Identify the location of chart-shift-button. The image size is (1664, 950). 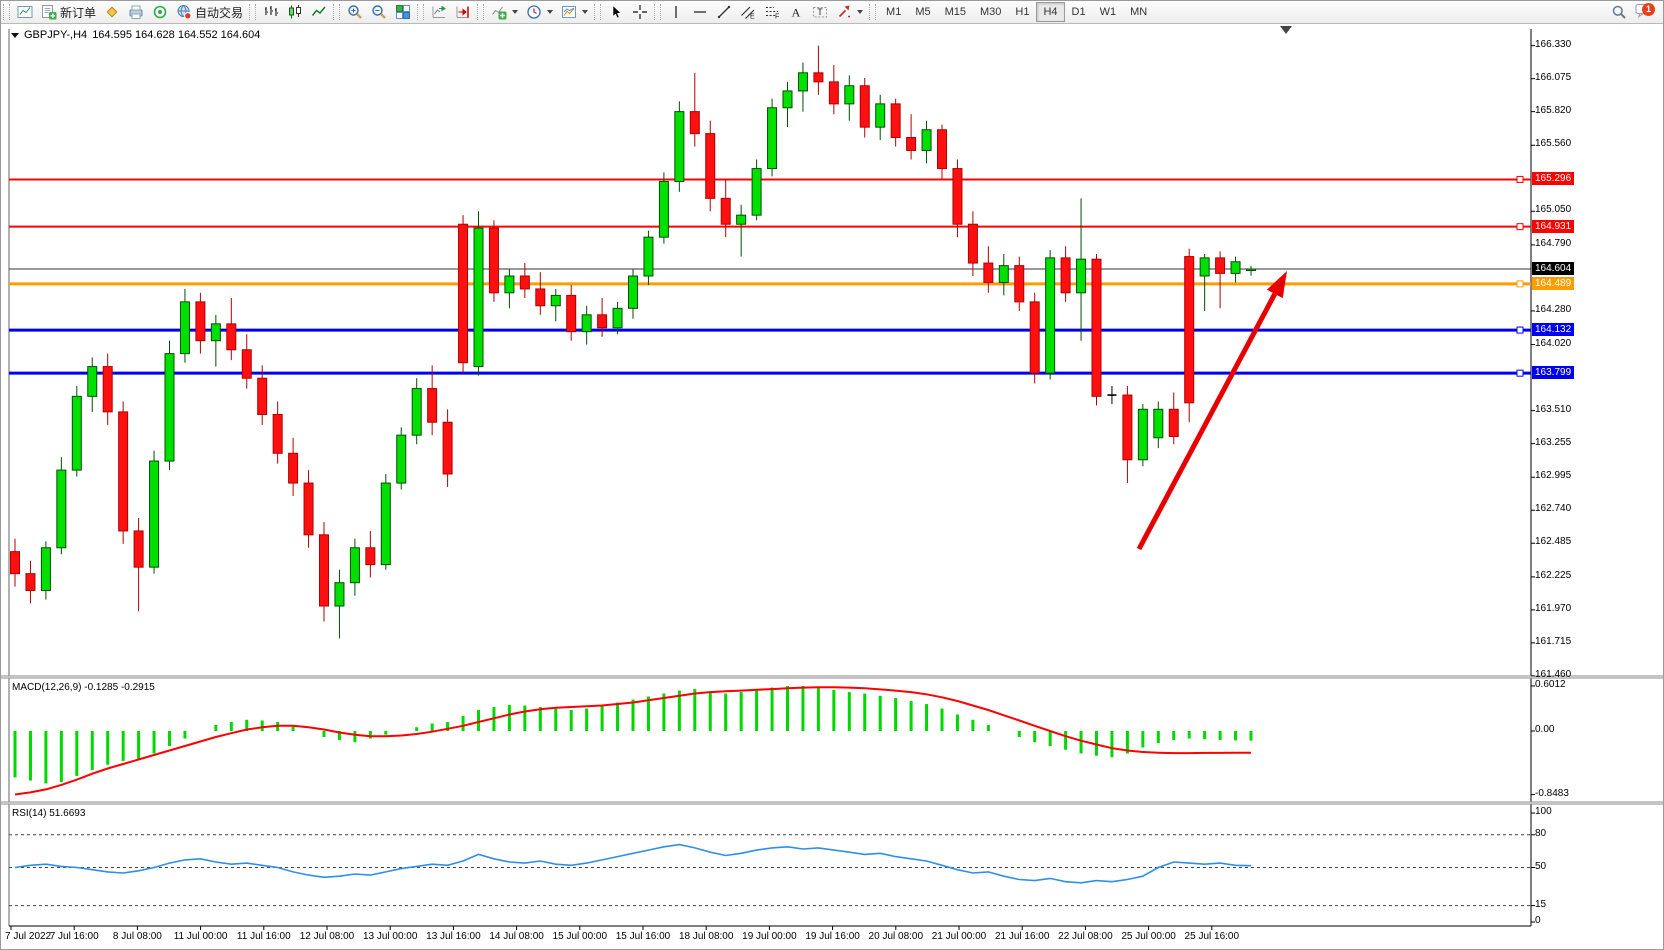
(463, 12).